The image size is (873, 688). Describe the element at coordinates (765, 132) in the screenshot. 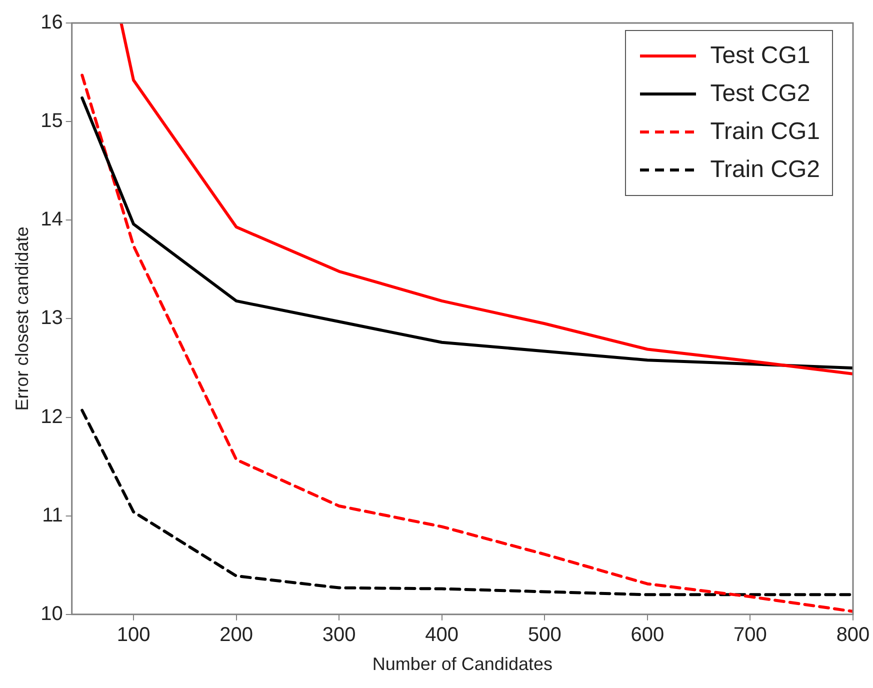

I see `legend-label: Train CG1` at that location.